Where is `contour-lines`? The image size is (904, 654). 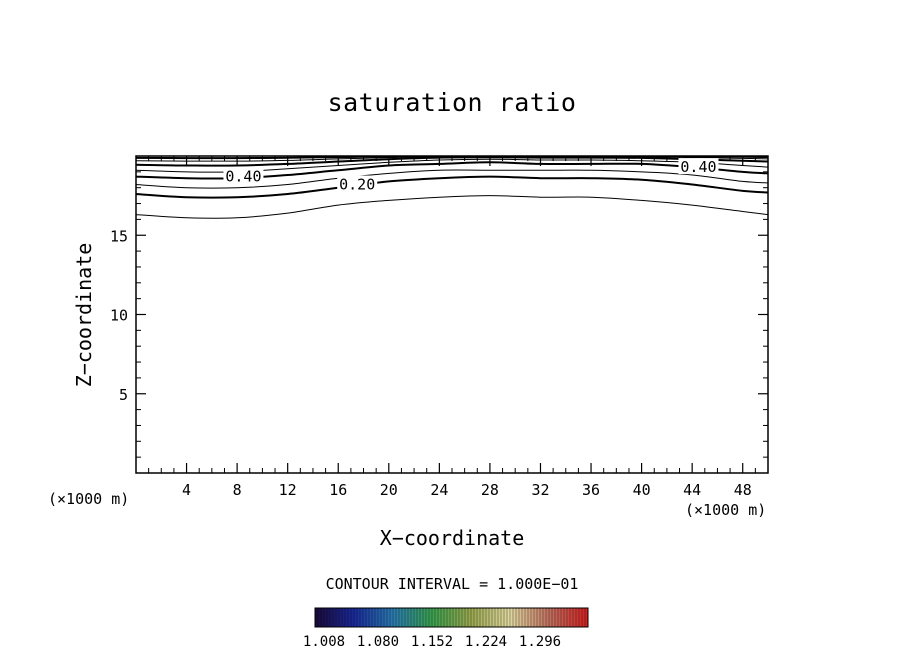
contour-lines is located at coordinates (452, 187).